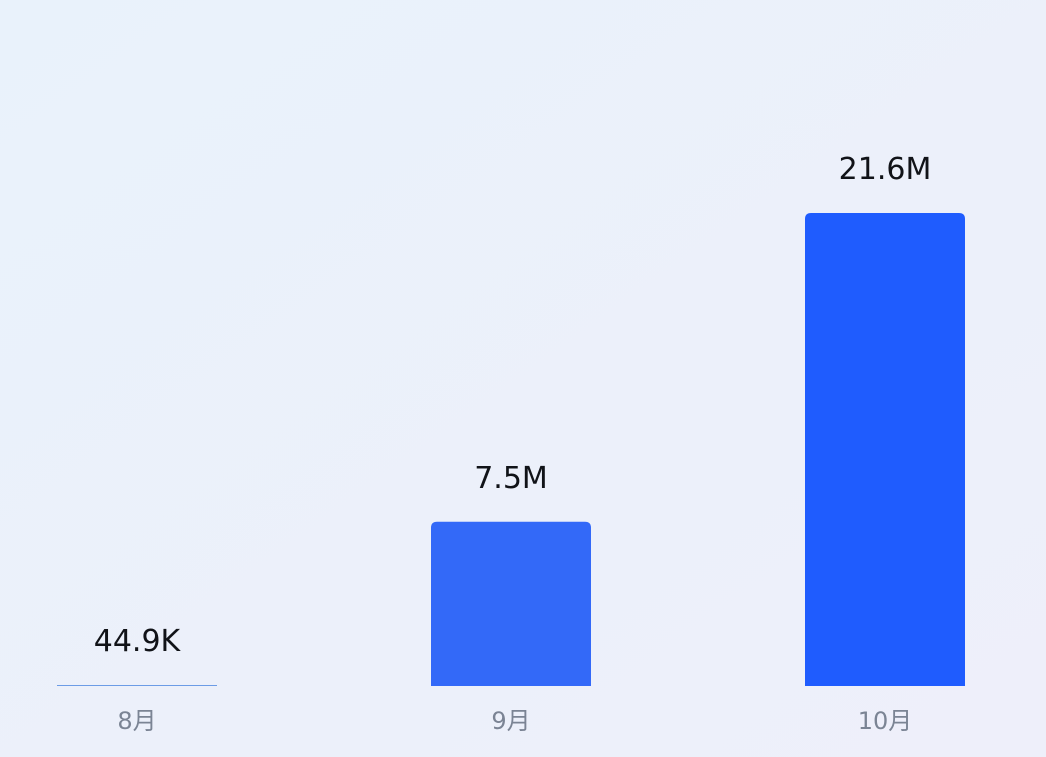  I want to click on value-label: 7.5M, so click(511, 478).